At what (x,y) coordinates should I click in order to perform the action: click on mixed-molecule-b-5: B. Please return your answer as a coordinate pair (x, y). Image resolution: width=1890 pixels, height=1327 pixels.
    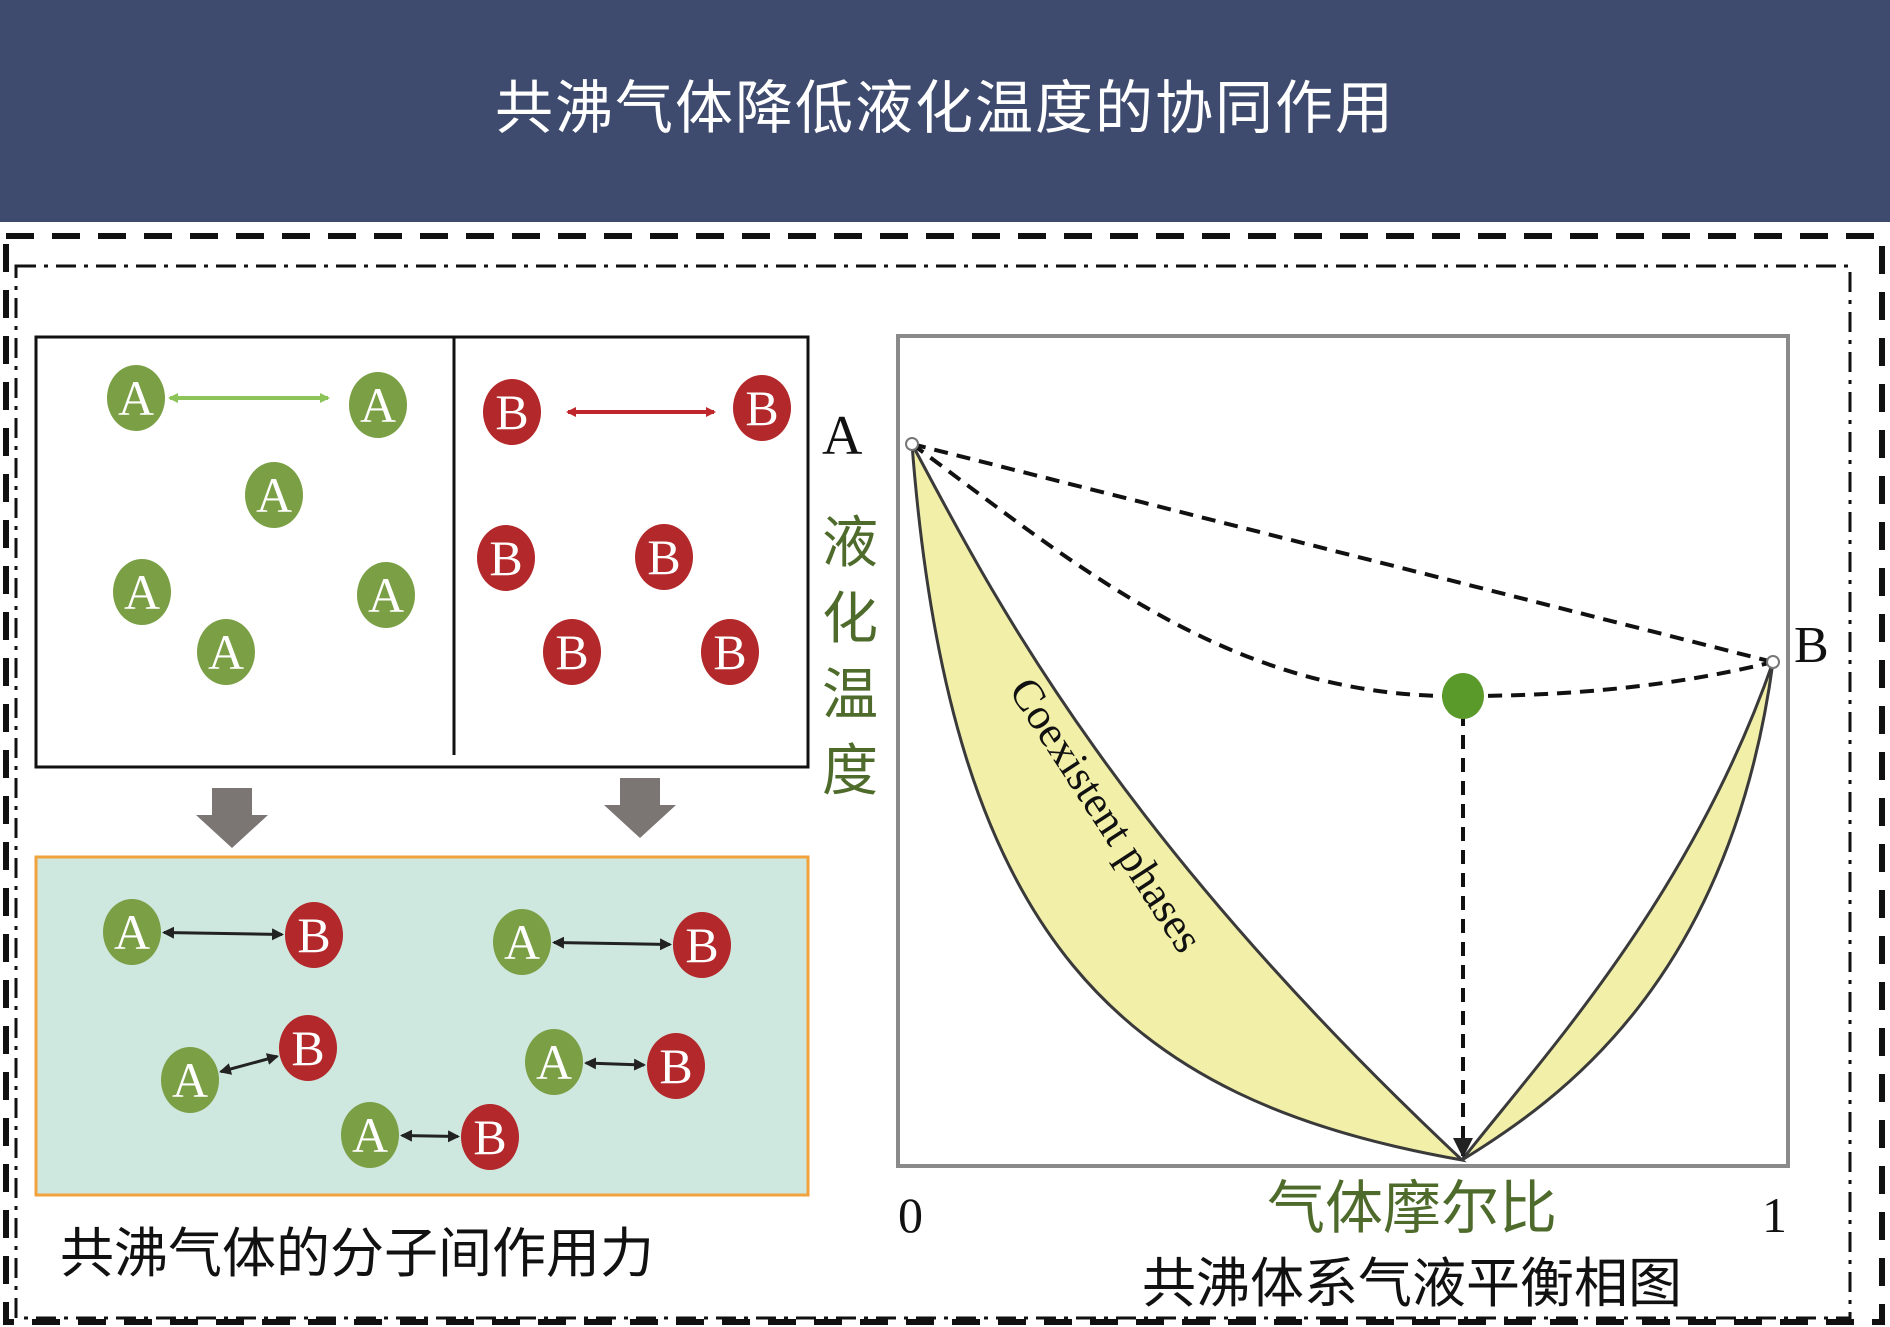
    Looking at the image, I should click on (490, 1137).